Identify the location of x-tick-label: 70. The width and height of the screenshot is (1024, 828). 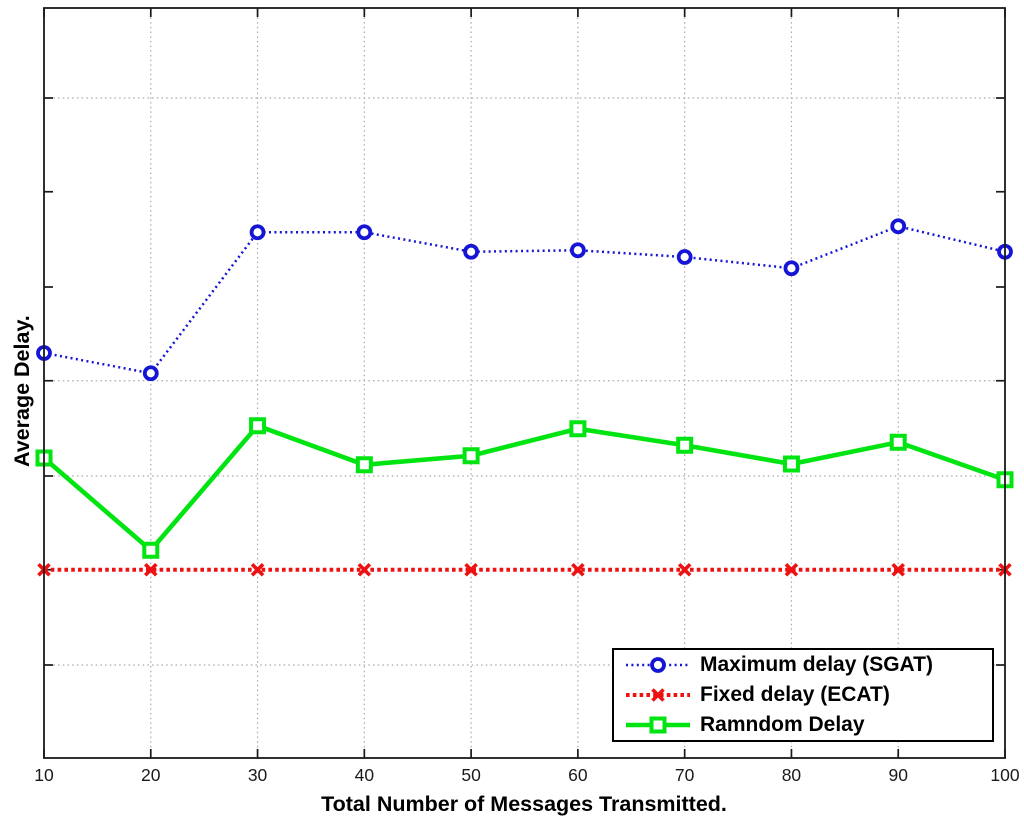
(684, 775).